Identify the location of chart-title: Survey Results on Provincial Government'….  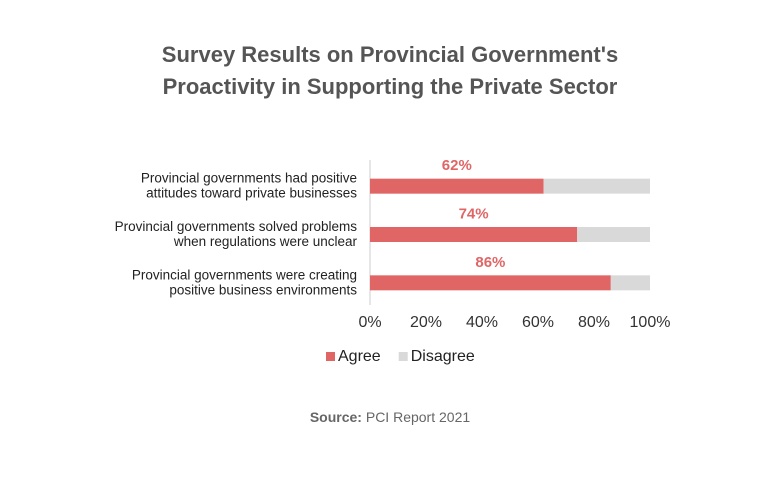
(390, 70).